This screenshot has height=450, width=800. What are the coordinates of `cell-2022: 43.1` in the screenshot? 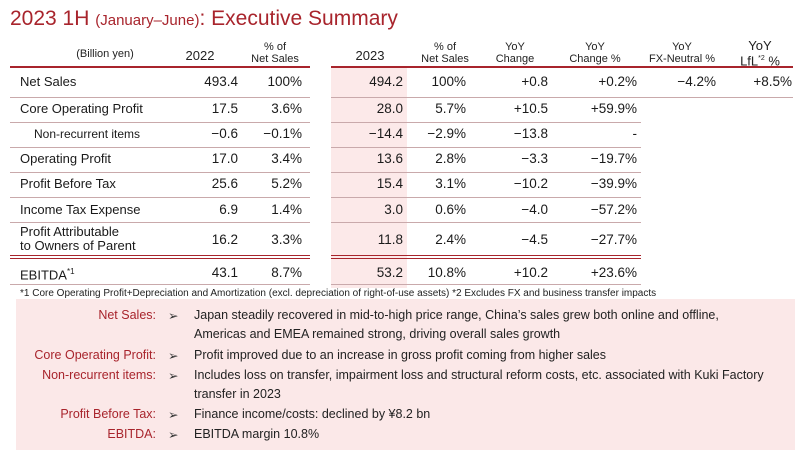 It's located at (224, 272).